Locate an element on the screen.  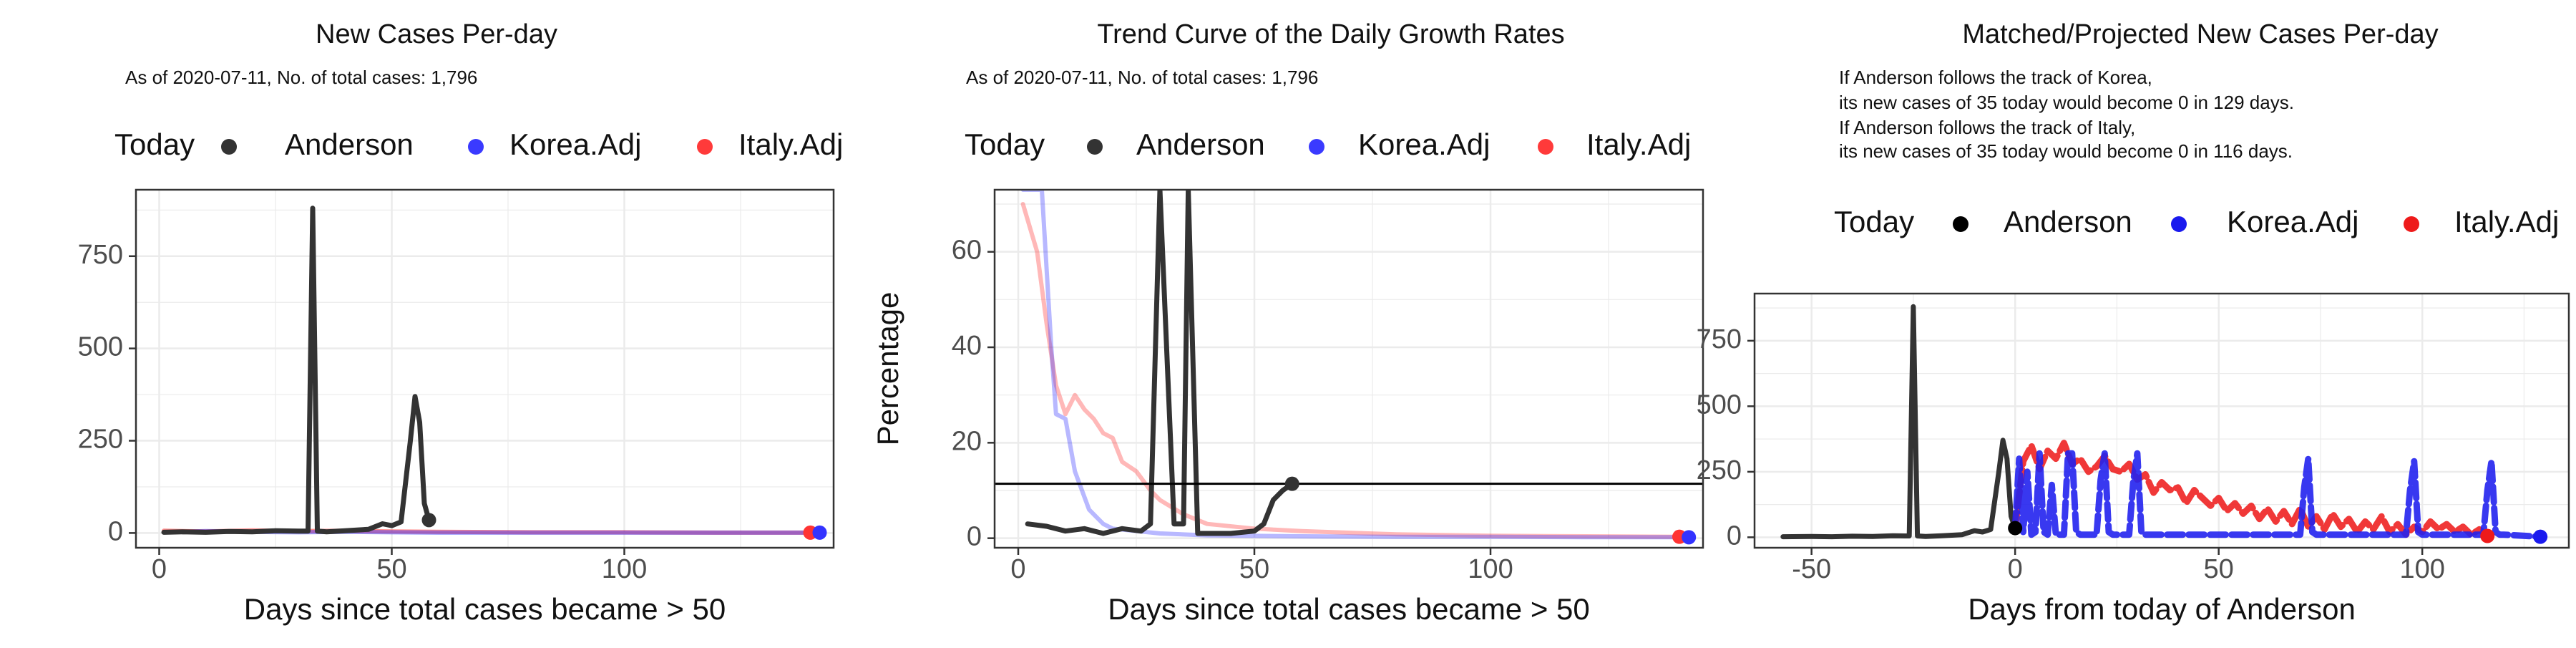
y-tick-label: 60 is located at coordinates (967, 251).